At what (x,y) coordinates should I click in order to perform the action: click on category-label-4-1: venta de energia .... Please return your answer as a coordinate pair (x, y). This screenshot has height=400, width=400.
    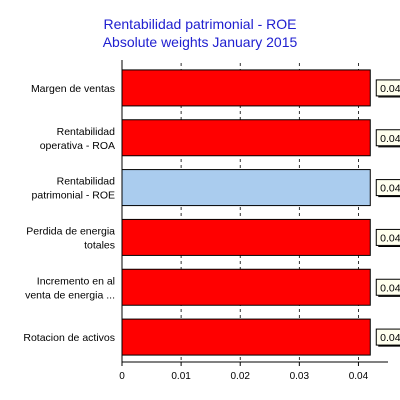
    Looking at the image, I should click on (70, 295).